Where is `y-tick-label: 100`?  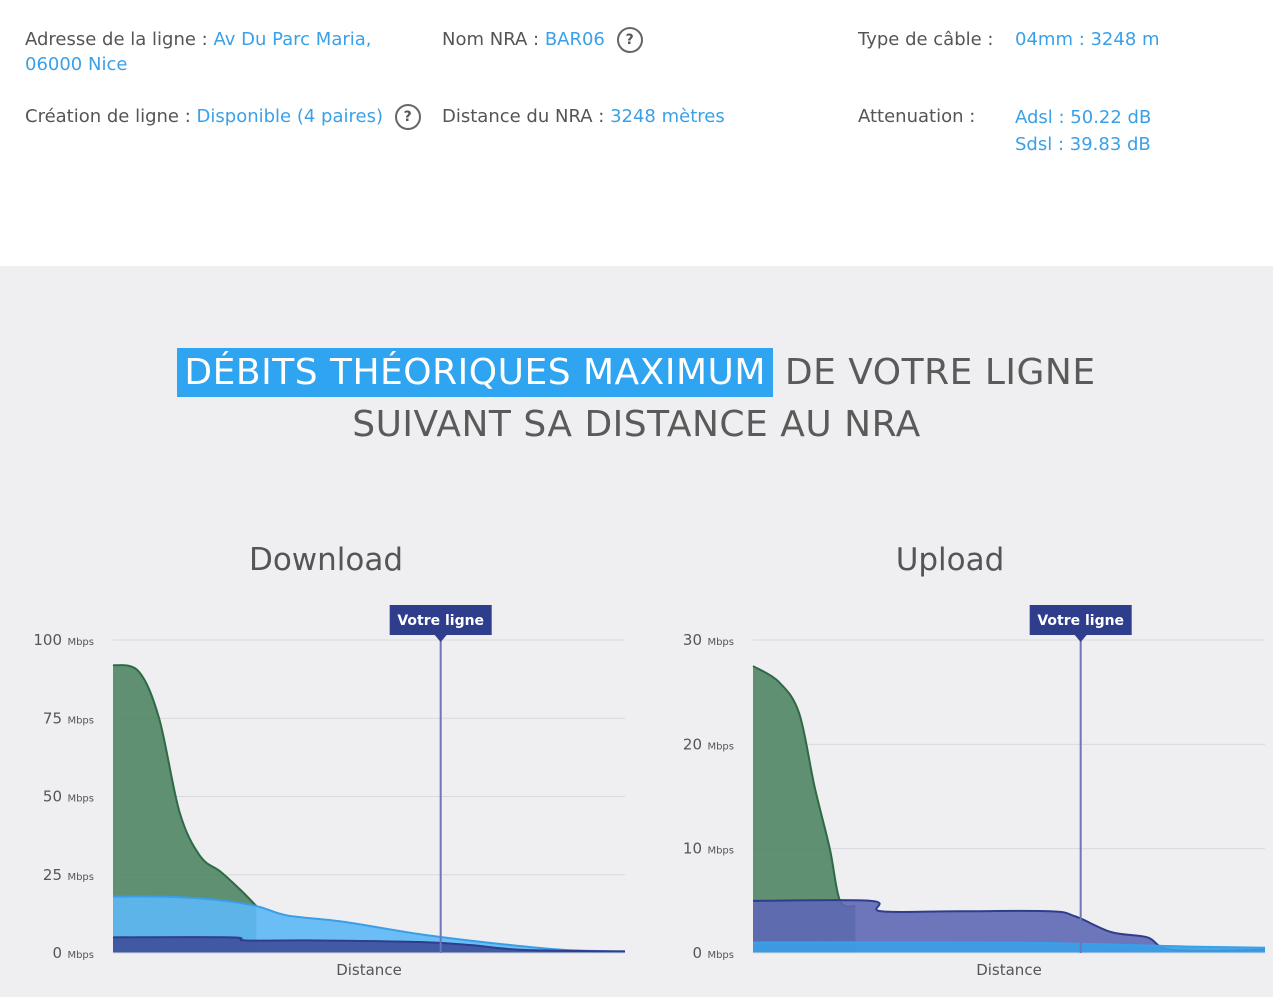 y-tick-label: 100 is located at coordinates (47, 640).